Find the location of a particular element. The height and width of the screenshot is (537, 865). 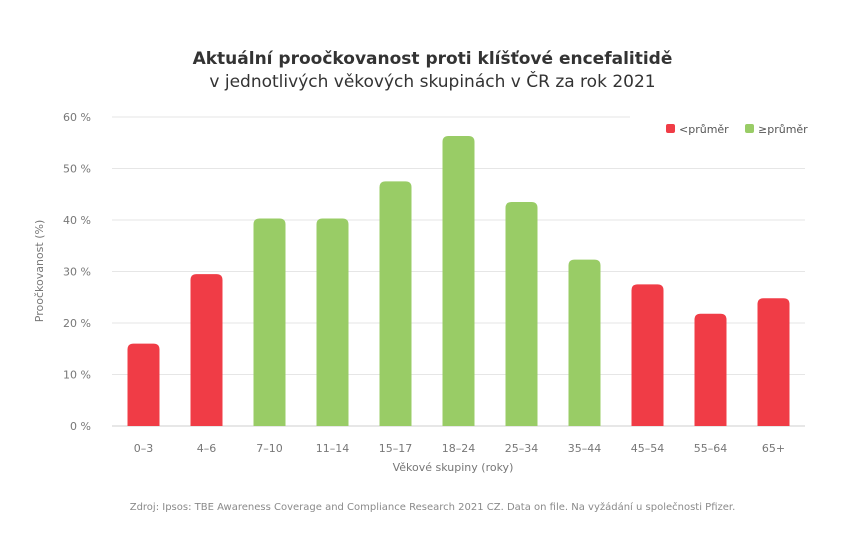

y-tick-label: 50 % is located at coordinates (77, 169).